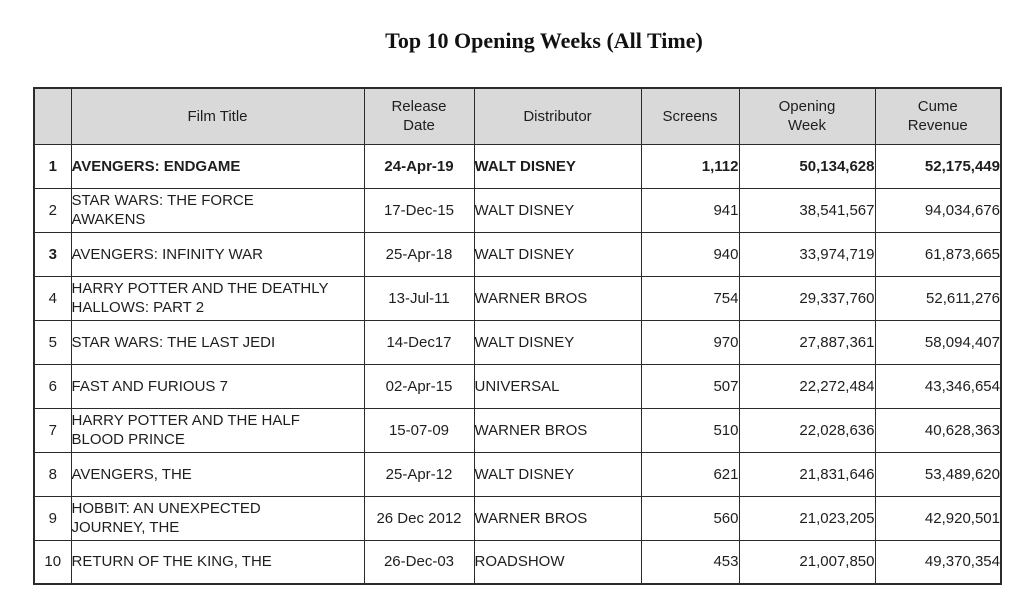 Image resolution: width=1024 pixels, height=605 pixels. What do you see at coordinates (52, 430) in the screenshot?
I see `rank-cell: 7` at bounding box center [52, 430].